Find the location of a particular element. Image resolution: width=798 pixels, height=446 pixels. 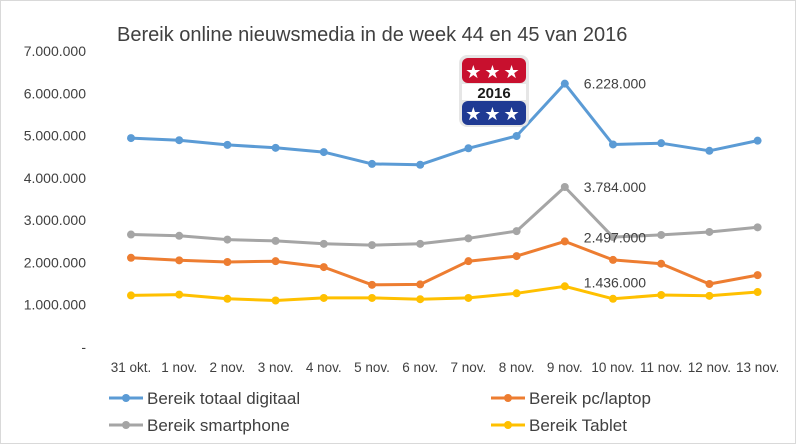

annotations: 6.228.000 3.784.000 2.497.000 1.436.000 is located at coordinates (615, 183).